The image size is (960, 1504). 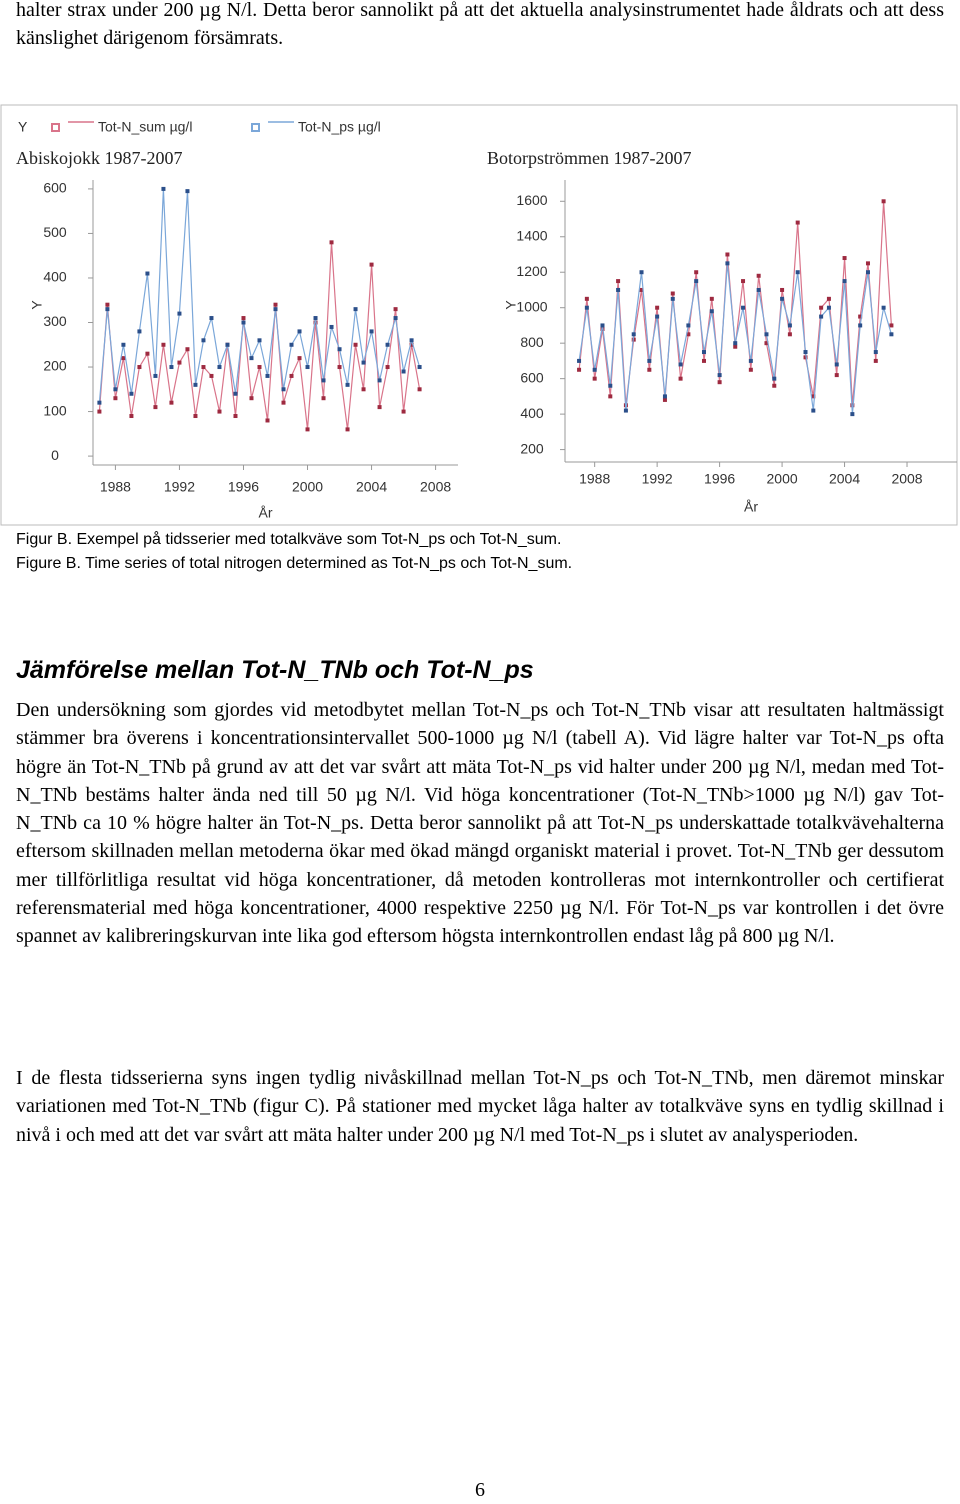 What do you see at coordinates (589, 158) in the screenshot?
I see `chart-title: Botorpströmmen 1987-2007` at bounding box center [589, 158].